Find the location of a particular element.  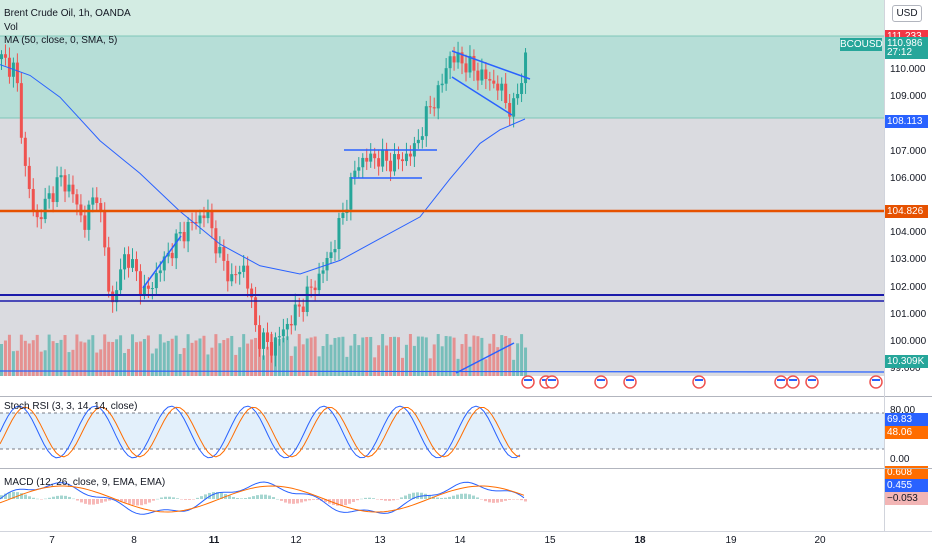

time-axis: 7 8 11 12 13 14 15 18 19 20 is located at coordinates (466, 540).